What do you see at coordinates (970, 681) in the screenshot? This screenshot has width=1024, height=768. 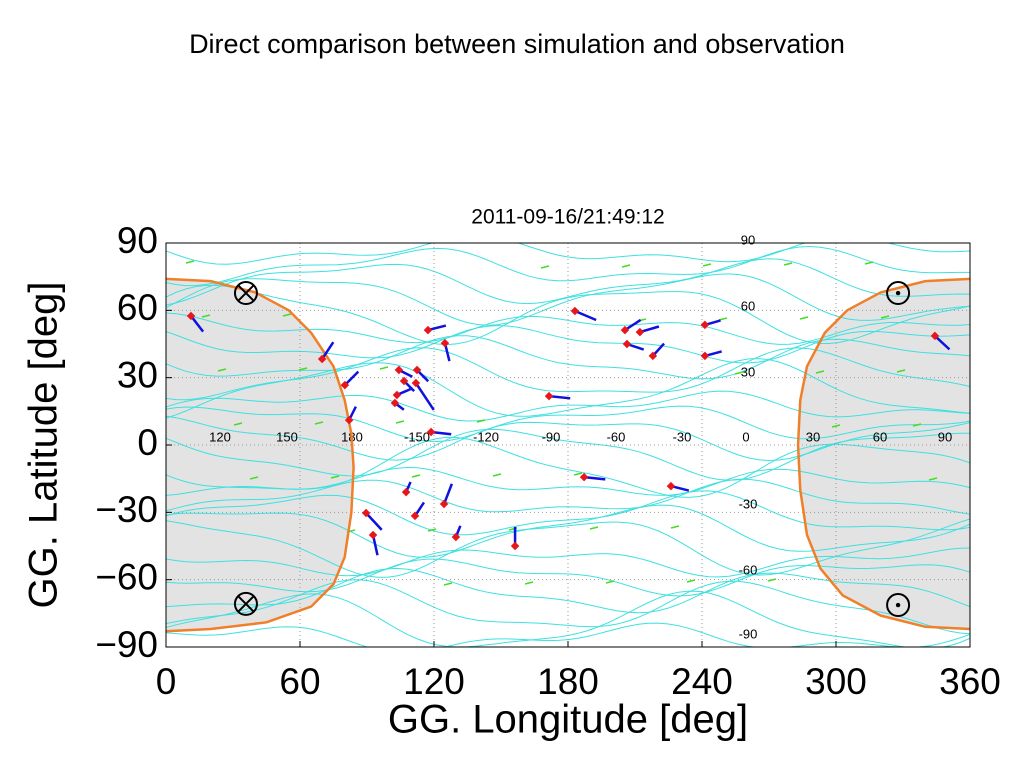 I see `x-tick-label: 360` at bounding box center [970, 681].